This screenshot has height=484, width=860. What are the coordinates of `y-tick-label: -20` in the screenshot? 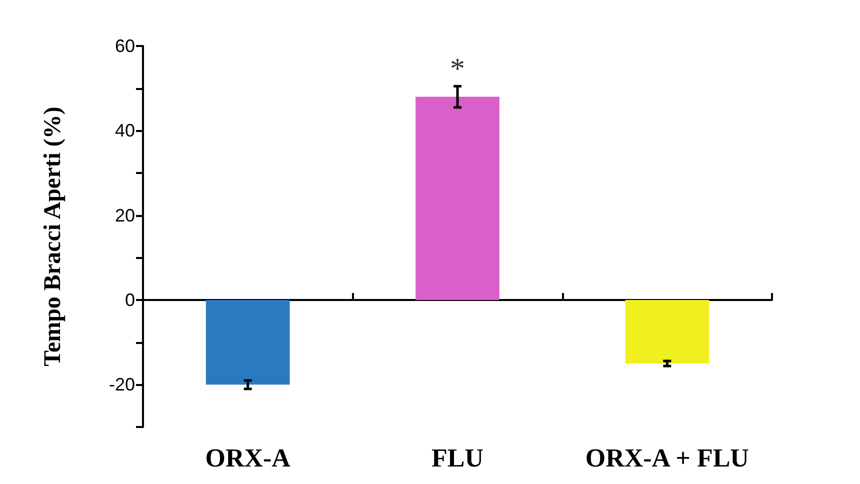 It's located at (121, 384).